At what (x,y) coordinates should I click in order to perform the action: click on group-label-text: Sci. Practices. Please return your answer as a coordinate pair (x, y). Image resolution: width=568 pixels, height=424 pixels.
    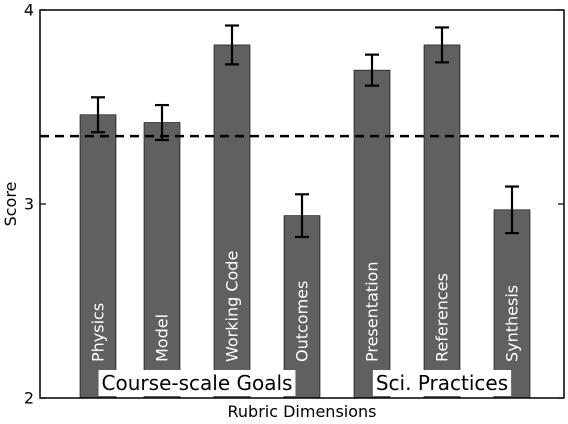
    Looking at the image, I should click on (442, 383).